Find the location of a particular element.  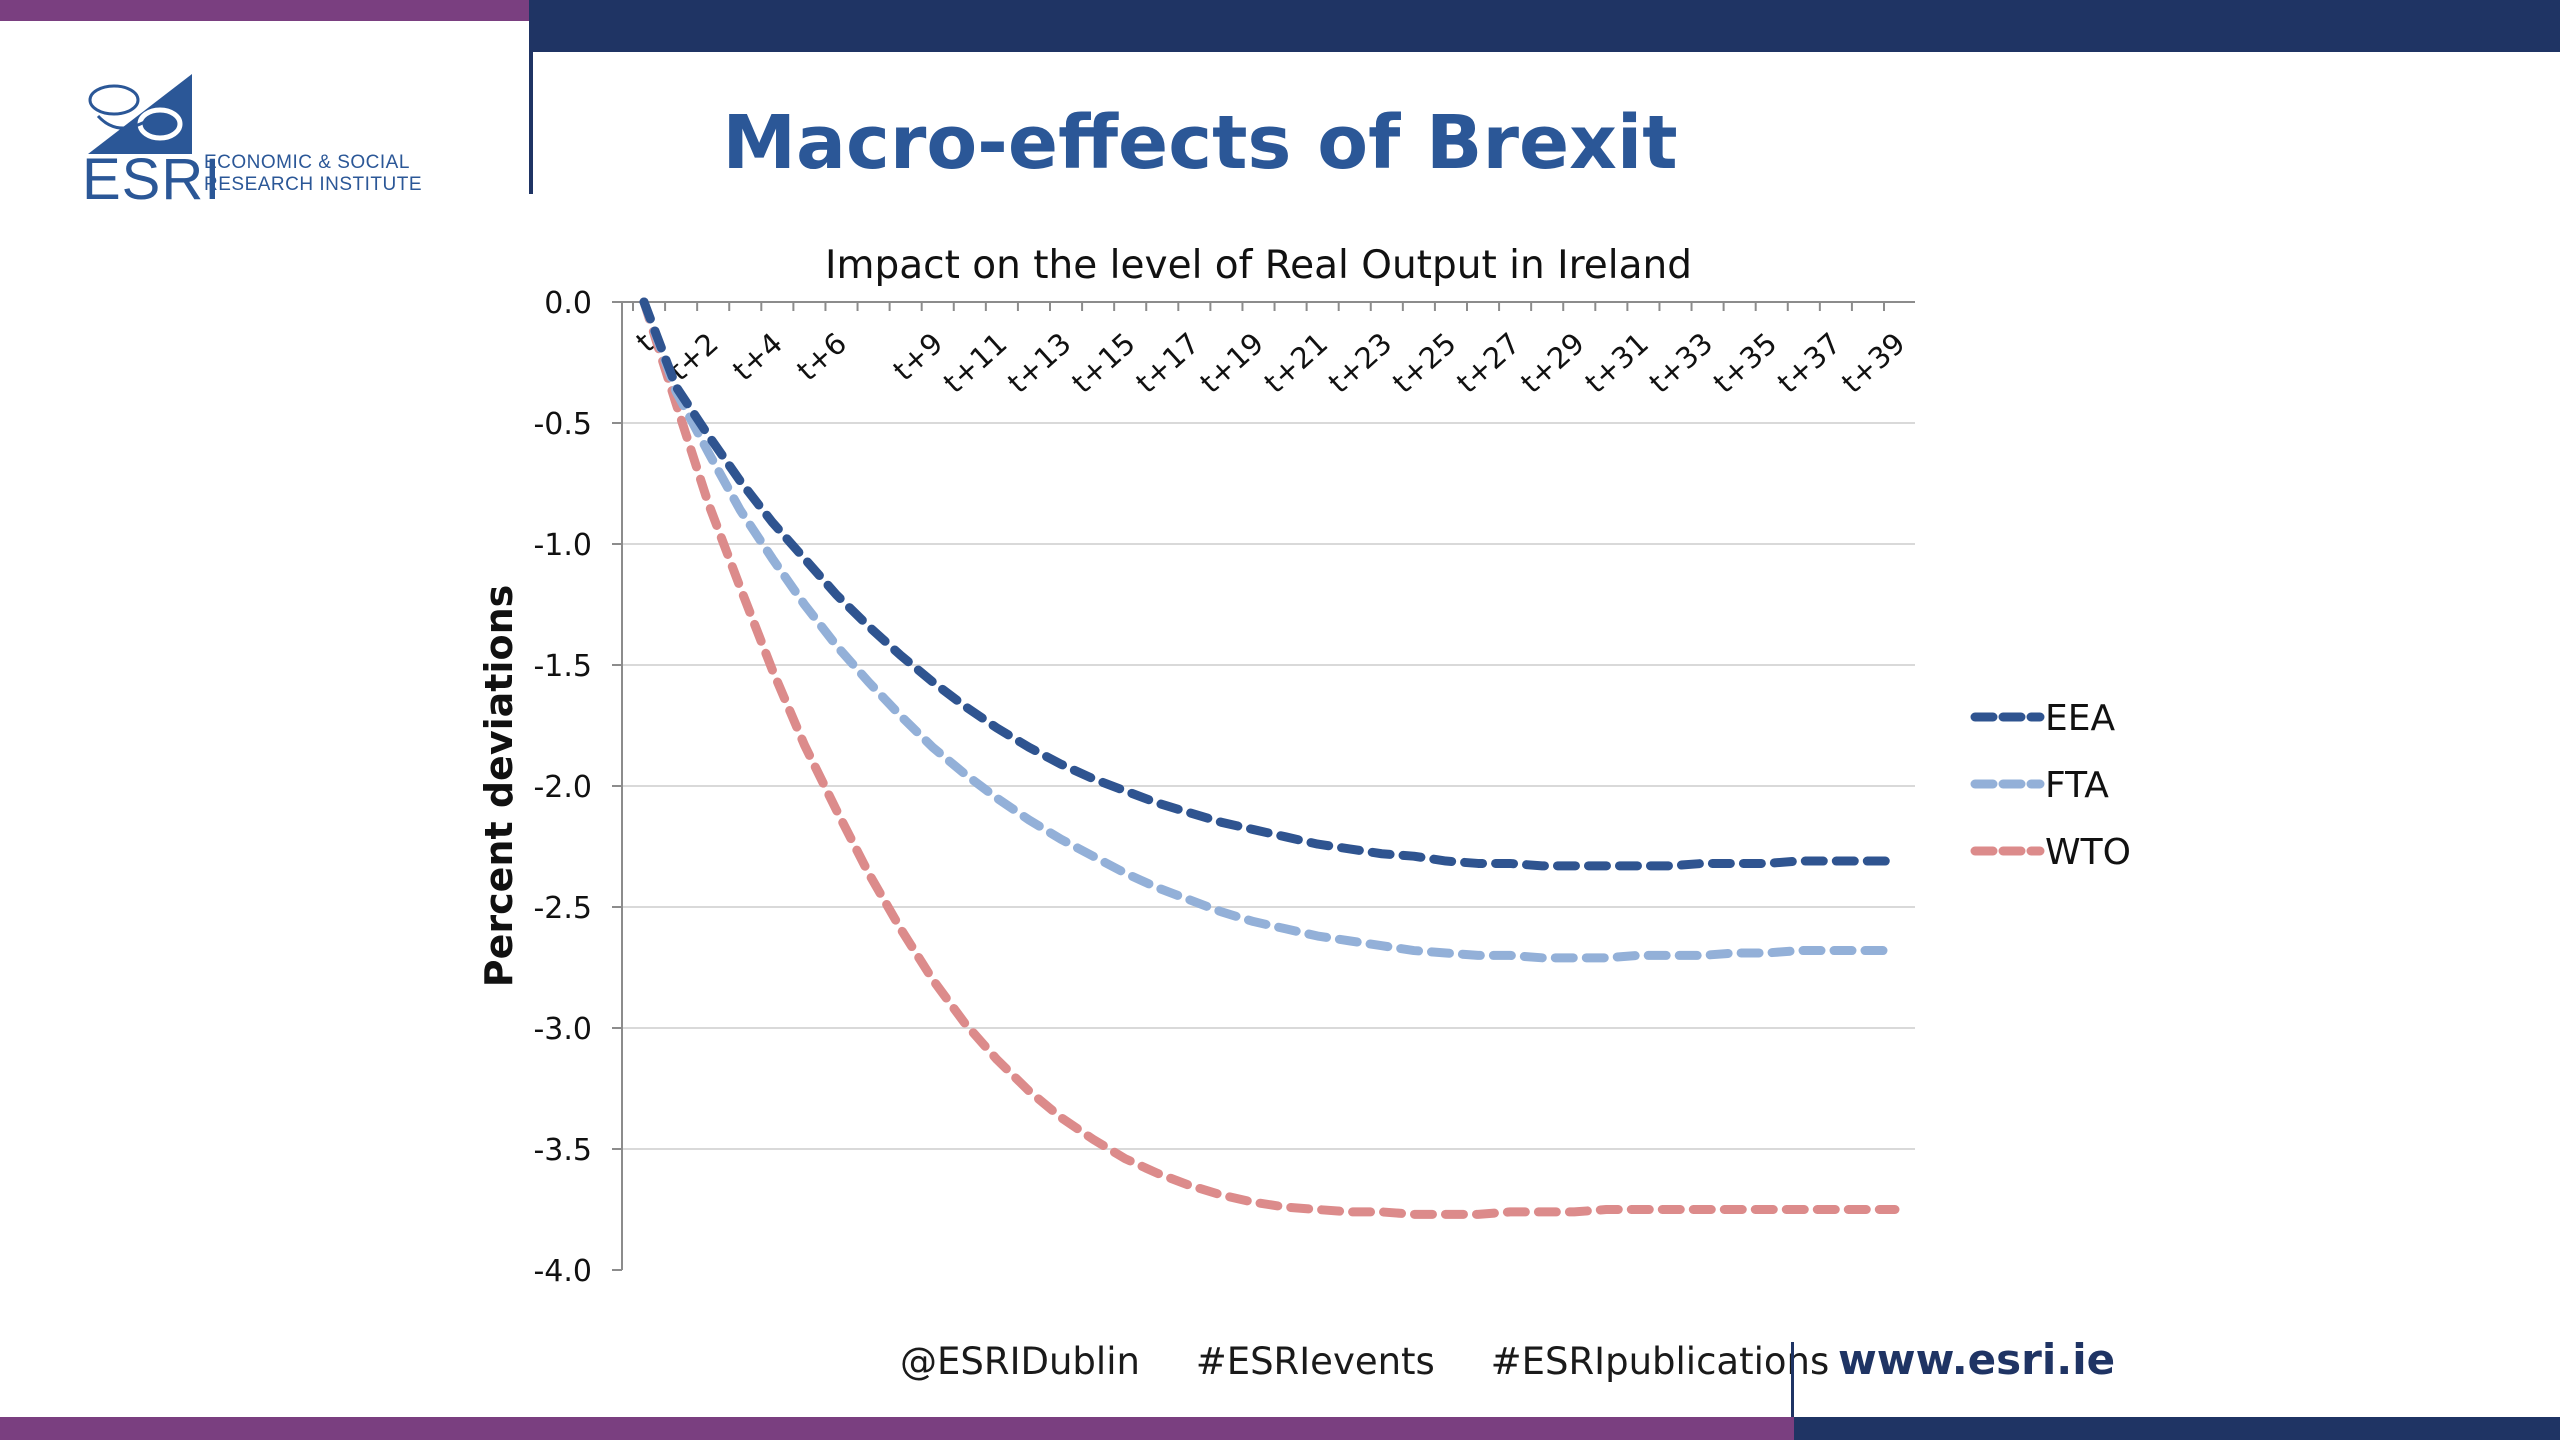

x-tick-label: t+23 is located at coordinates (1360, 363).